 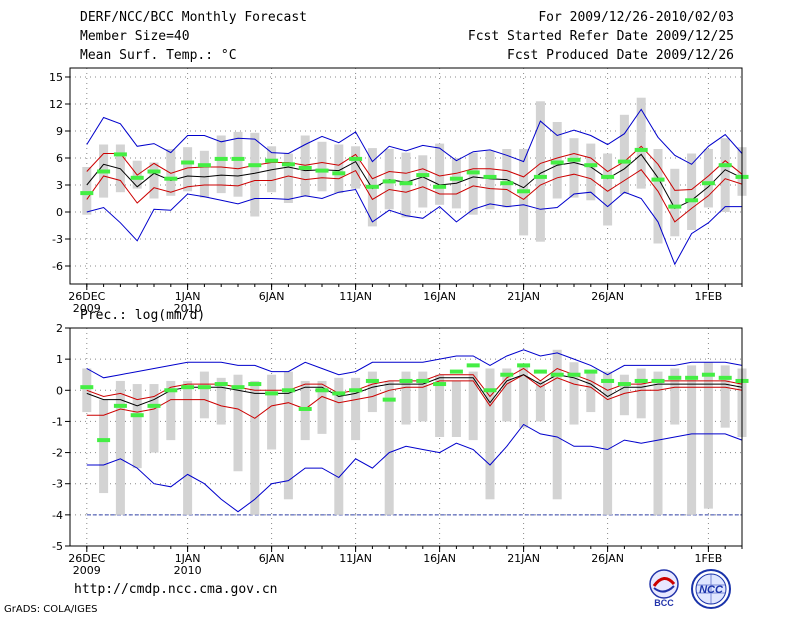 I want to click on source-url: http://cmdp.ncc.cma.gov.cn, so click(x=176, y=589).